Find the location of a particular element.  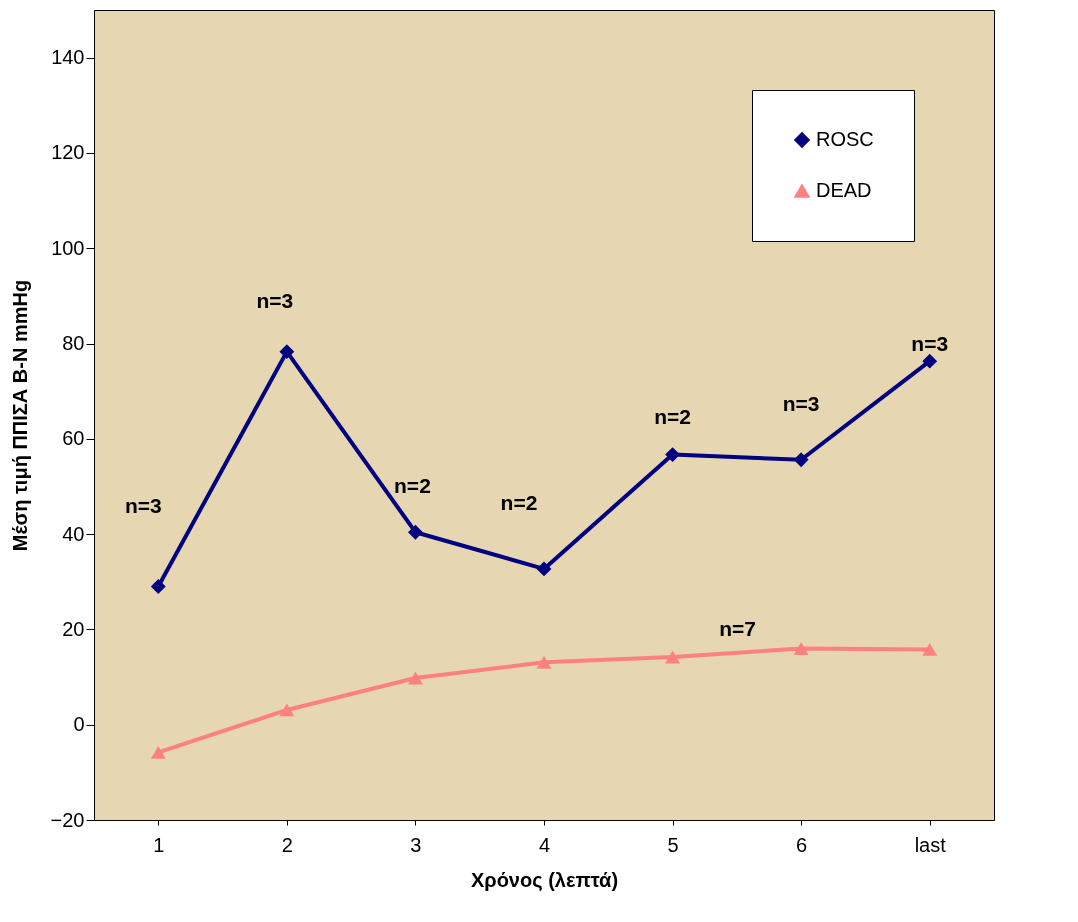

x-axis-title: Χρόνος (λεπτά) is located at coordinates (544, 879).